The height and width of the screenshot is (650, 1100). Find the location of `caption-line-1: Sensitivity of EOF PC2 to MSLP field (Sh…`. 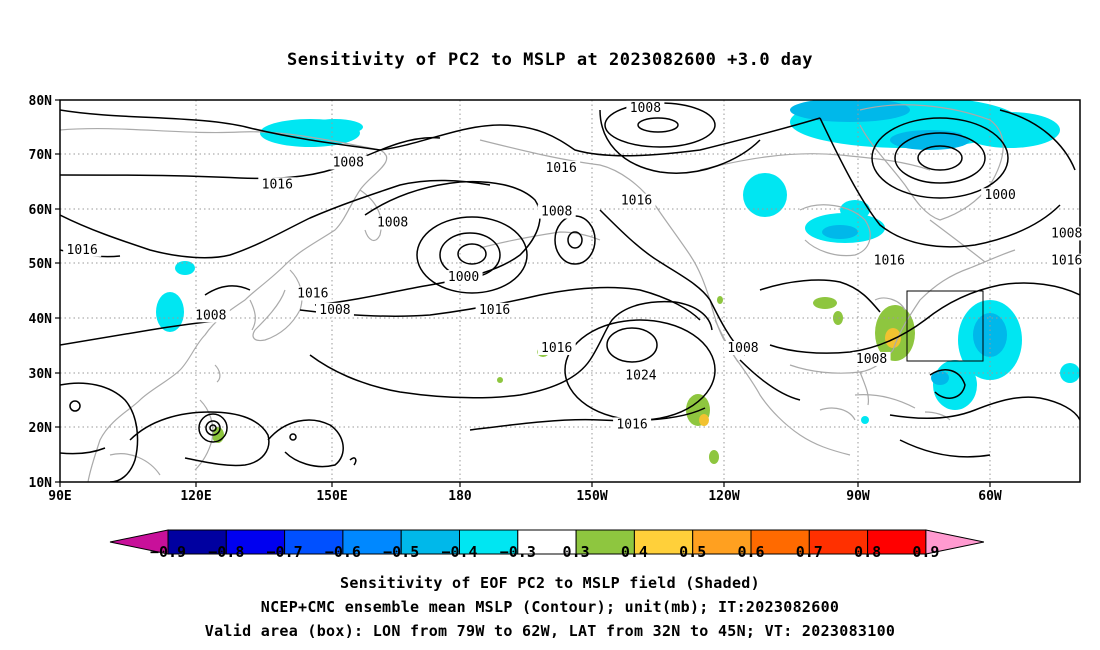

caption-line-1: Sensitivity of EOF PC2 to MSLP field (Sh… is located at coordinates (550, 583).